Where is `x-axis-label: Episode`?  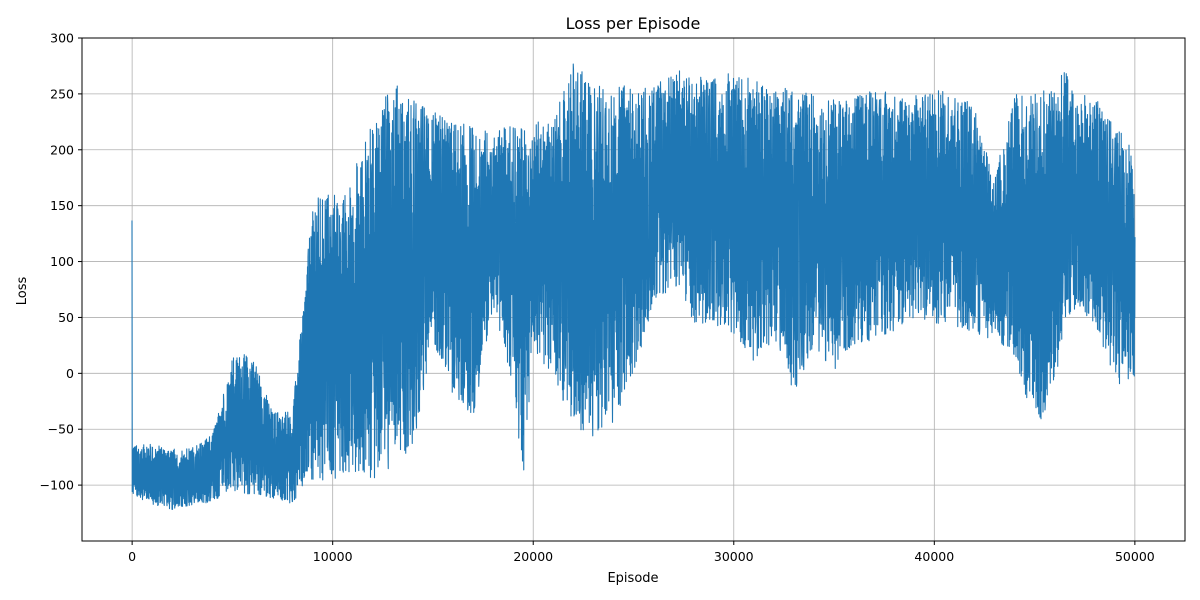 x-axis-label: Episode is located at coordinates (632, 578).